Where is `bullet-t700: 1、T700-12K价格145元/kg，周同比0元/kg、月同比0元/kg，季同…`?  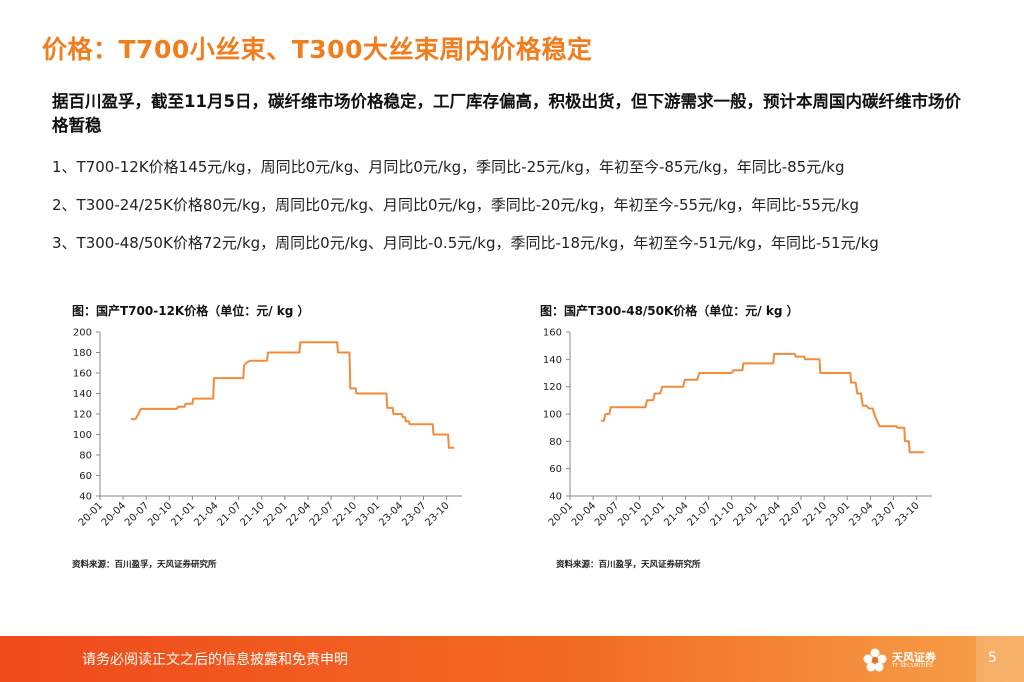
bullet-t700: 1、T700-12K价格145元/kg，周同比0元/kg、月同比0元/kg，季同… is located at coordinates (448, 167).